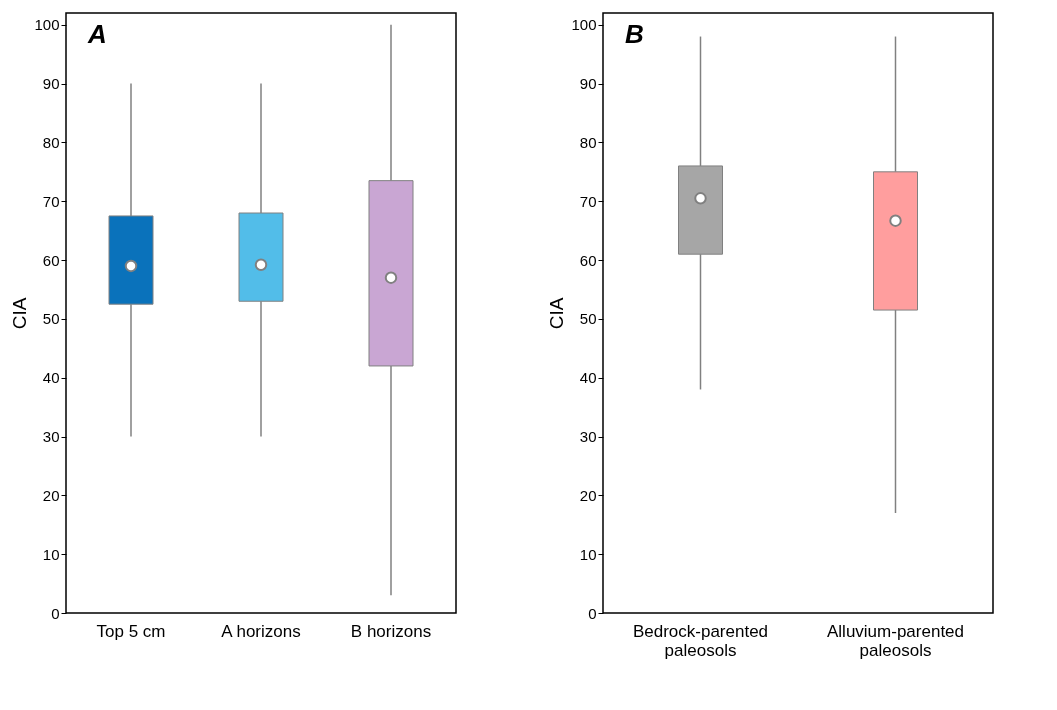 The height and width of the screenshot is (710, 1057). I want to click on x-tick-label: A horizons, so click(261, 631).